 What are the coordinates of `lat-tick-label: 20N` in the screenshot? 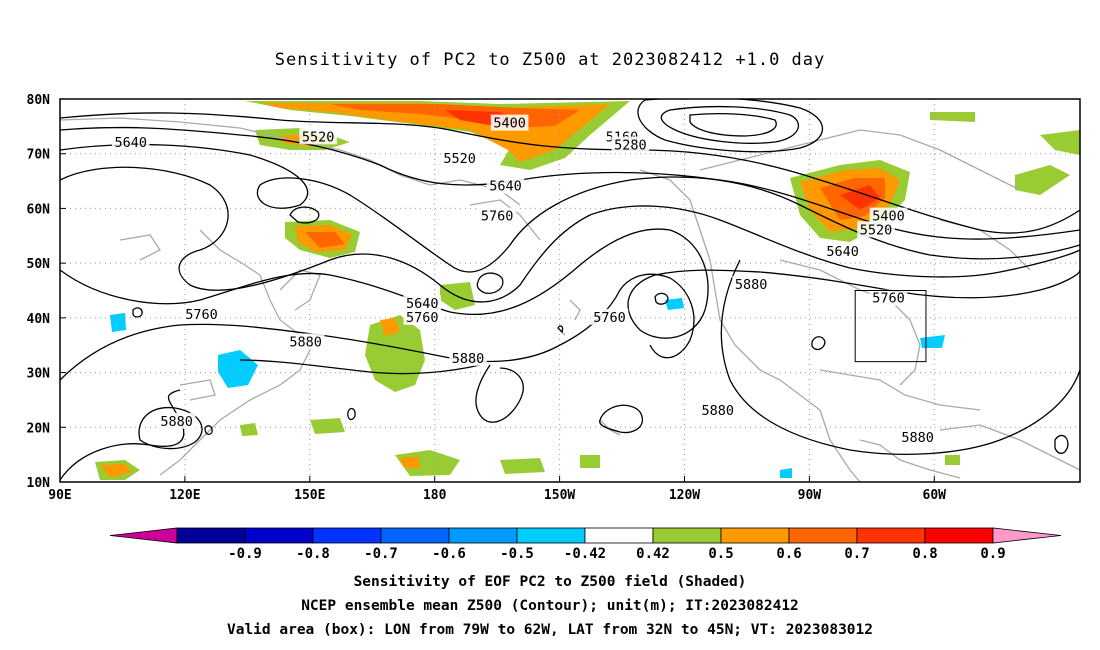 It's located at (39, 428).